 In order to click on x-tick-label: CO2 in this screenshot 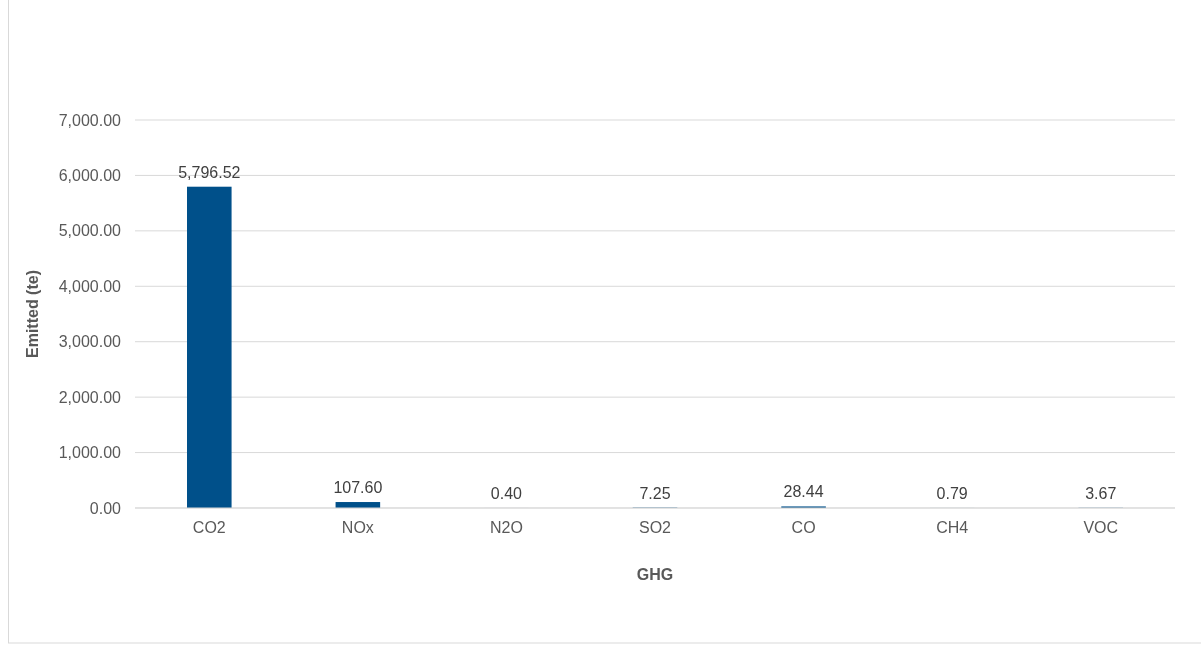, I will do `click(209, 528)`.